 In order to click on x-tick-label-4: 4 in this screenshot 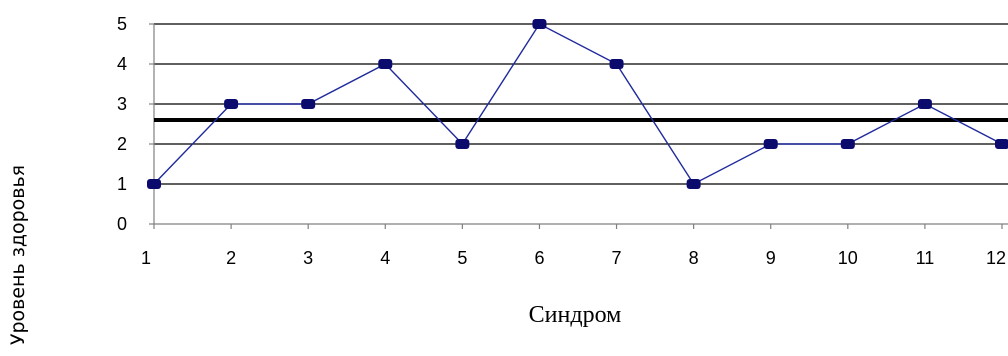, I will do `click(385, 258)`.